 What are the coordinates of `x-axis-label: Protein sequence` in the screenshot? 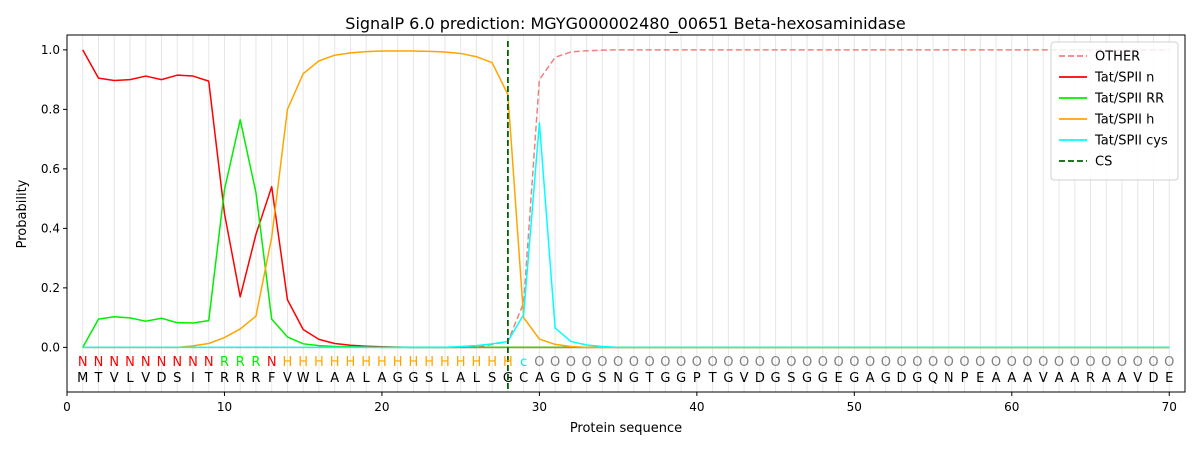 It's located at (626, 428).